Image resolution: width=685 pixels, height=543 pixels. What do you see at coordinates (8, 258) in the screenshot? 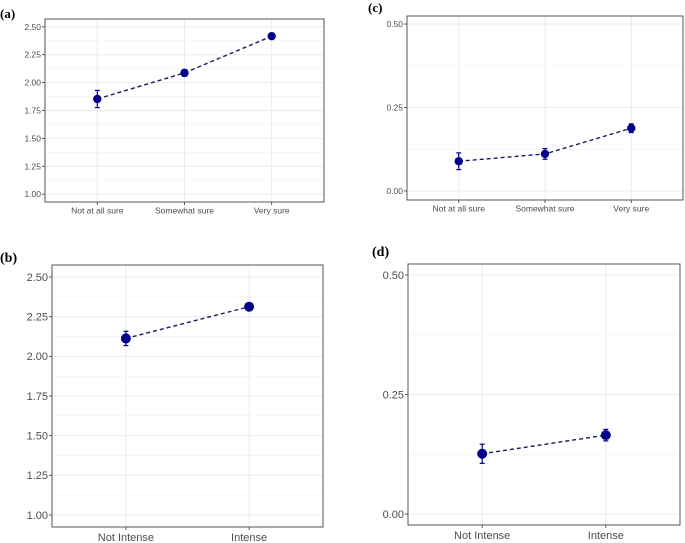
I see `panel-label: (b)` at bounding box center [8, 258].